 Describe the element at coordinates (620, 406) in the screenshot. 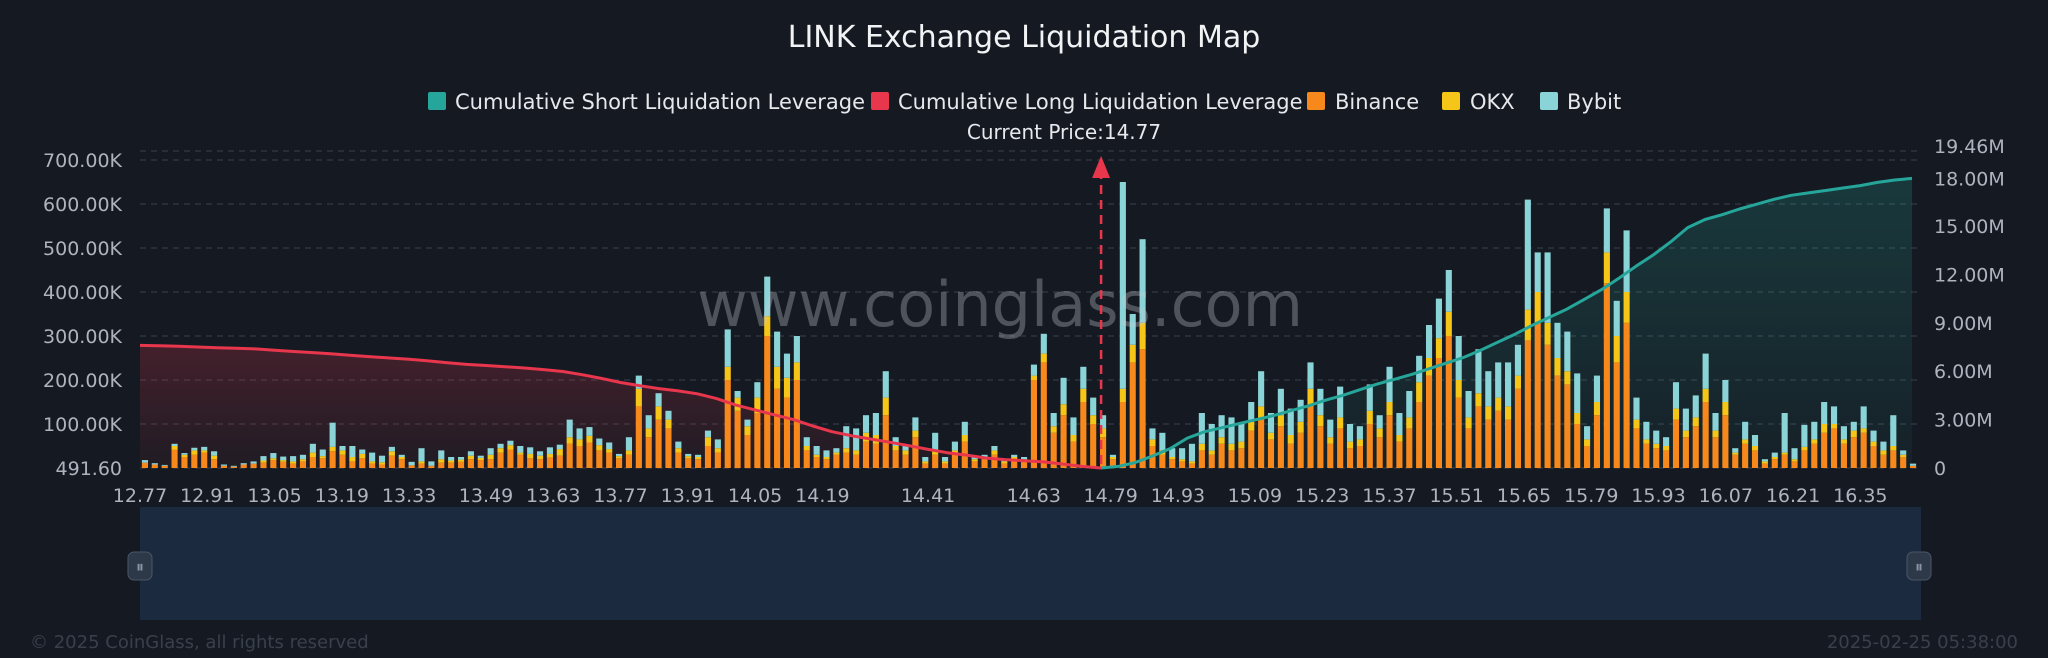

I see `cumulative-long-line` at that location.